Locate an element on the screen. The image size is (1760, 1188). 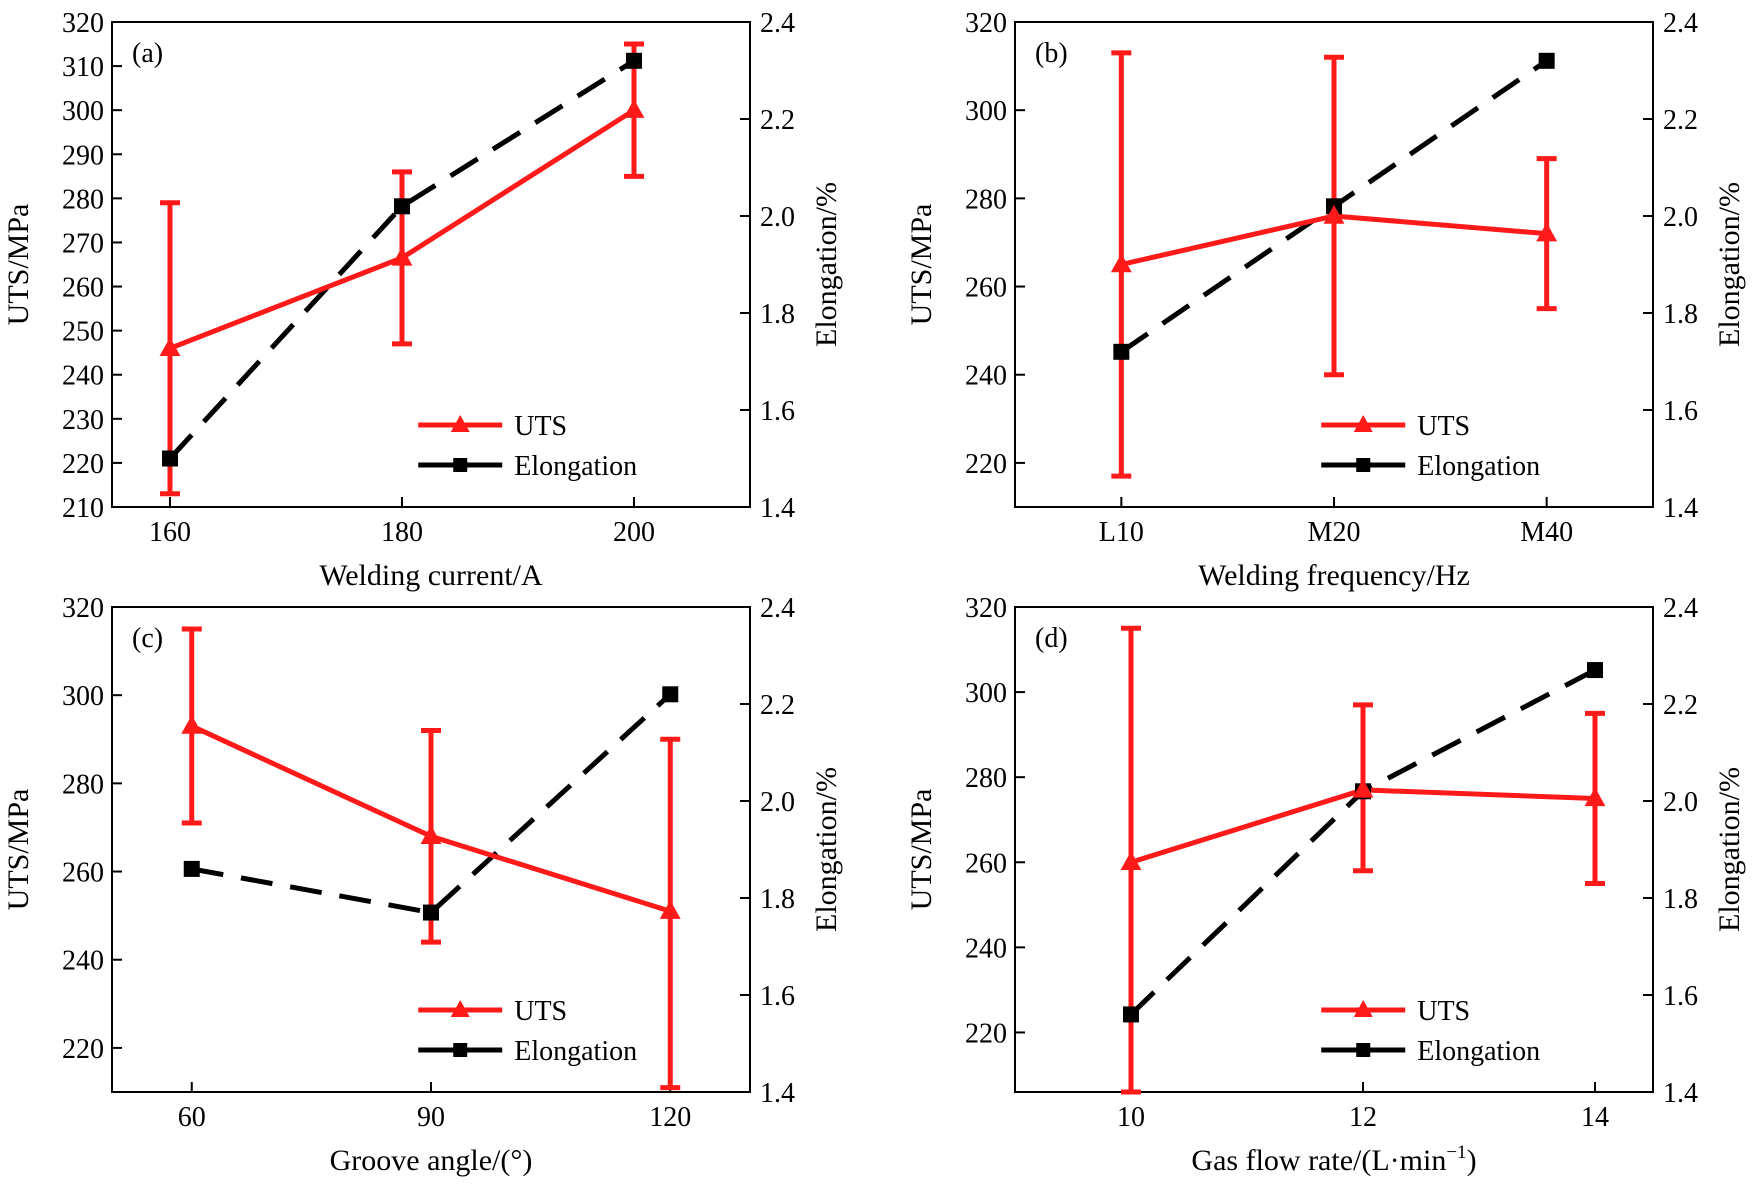
x-tick-label: 200 is located at coordinates (634, 532).